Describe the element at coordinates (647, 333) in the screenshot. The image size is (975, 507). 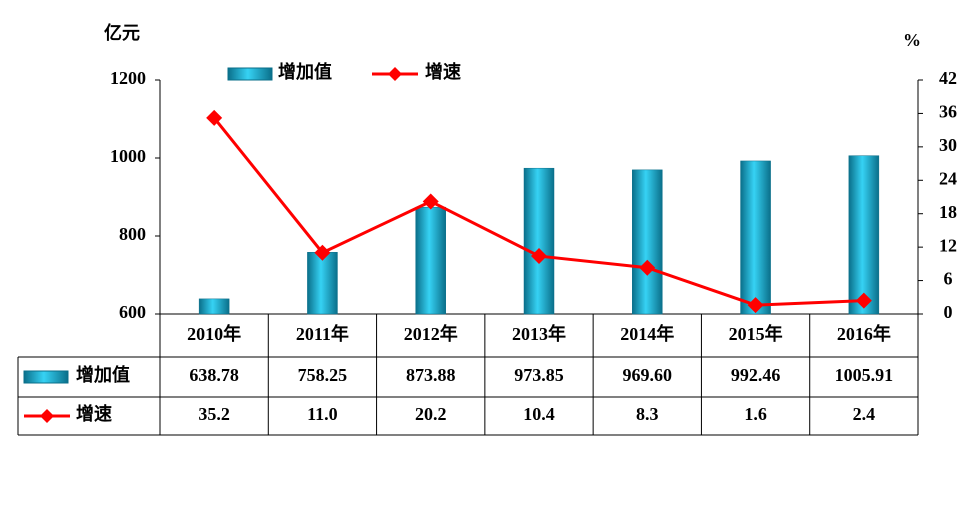
I see `x-tick-label: 2014年` at that location.